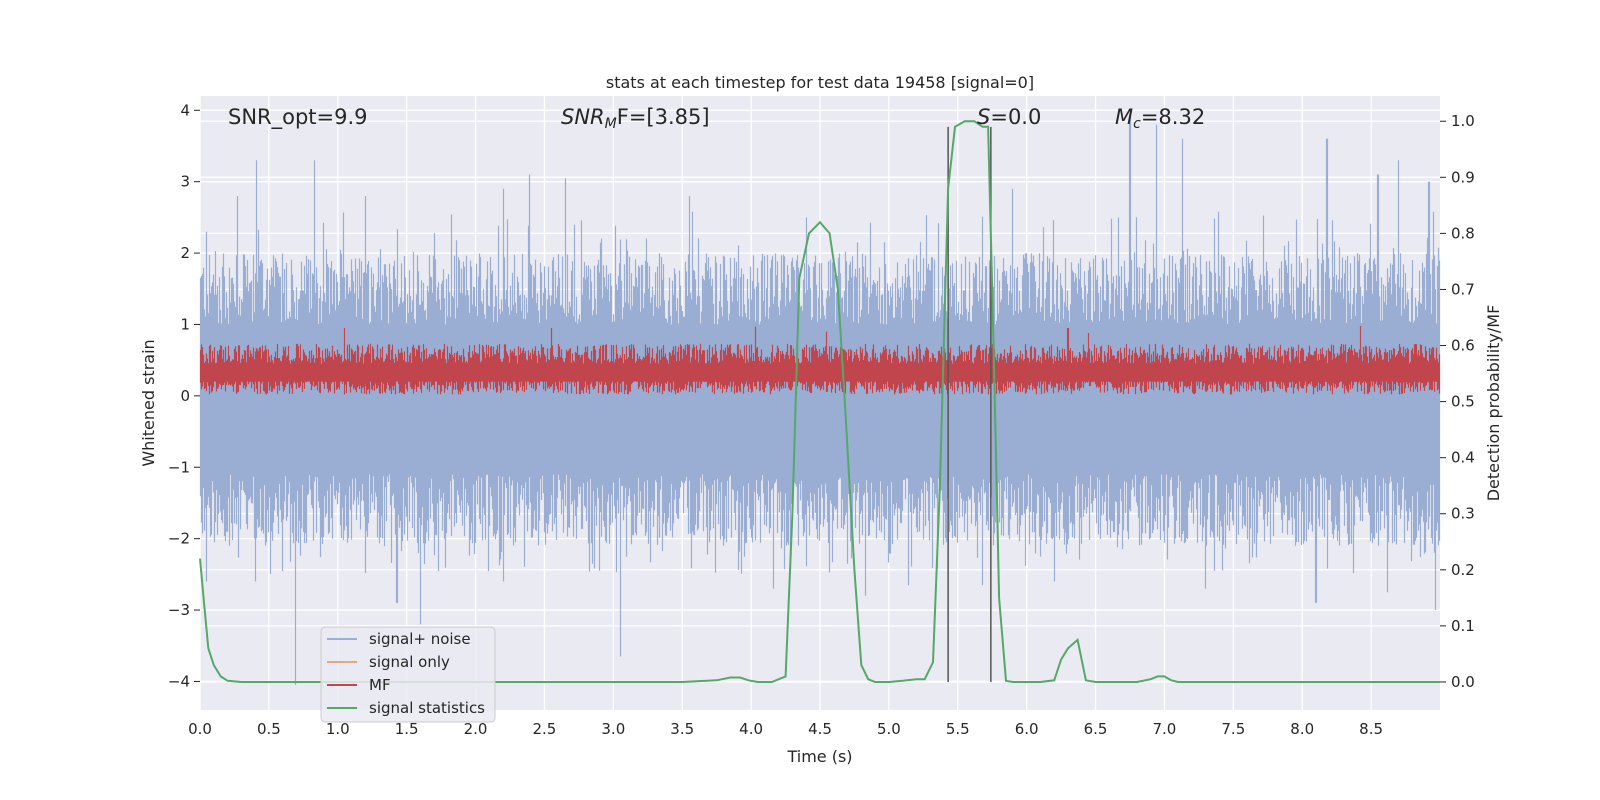 This screenshot has width=1600, height=800. Describe the element at coordinates (958, 729) in the screenshot. I see `x-tick-label: 5.5` at that location.